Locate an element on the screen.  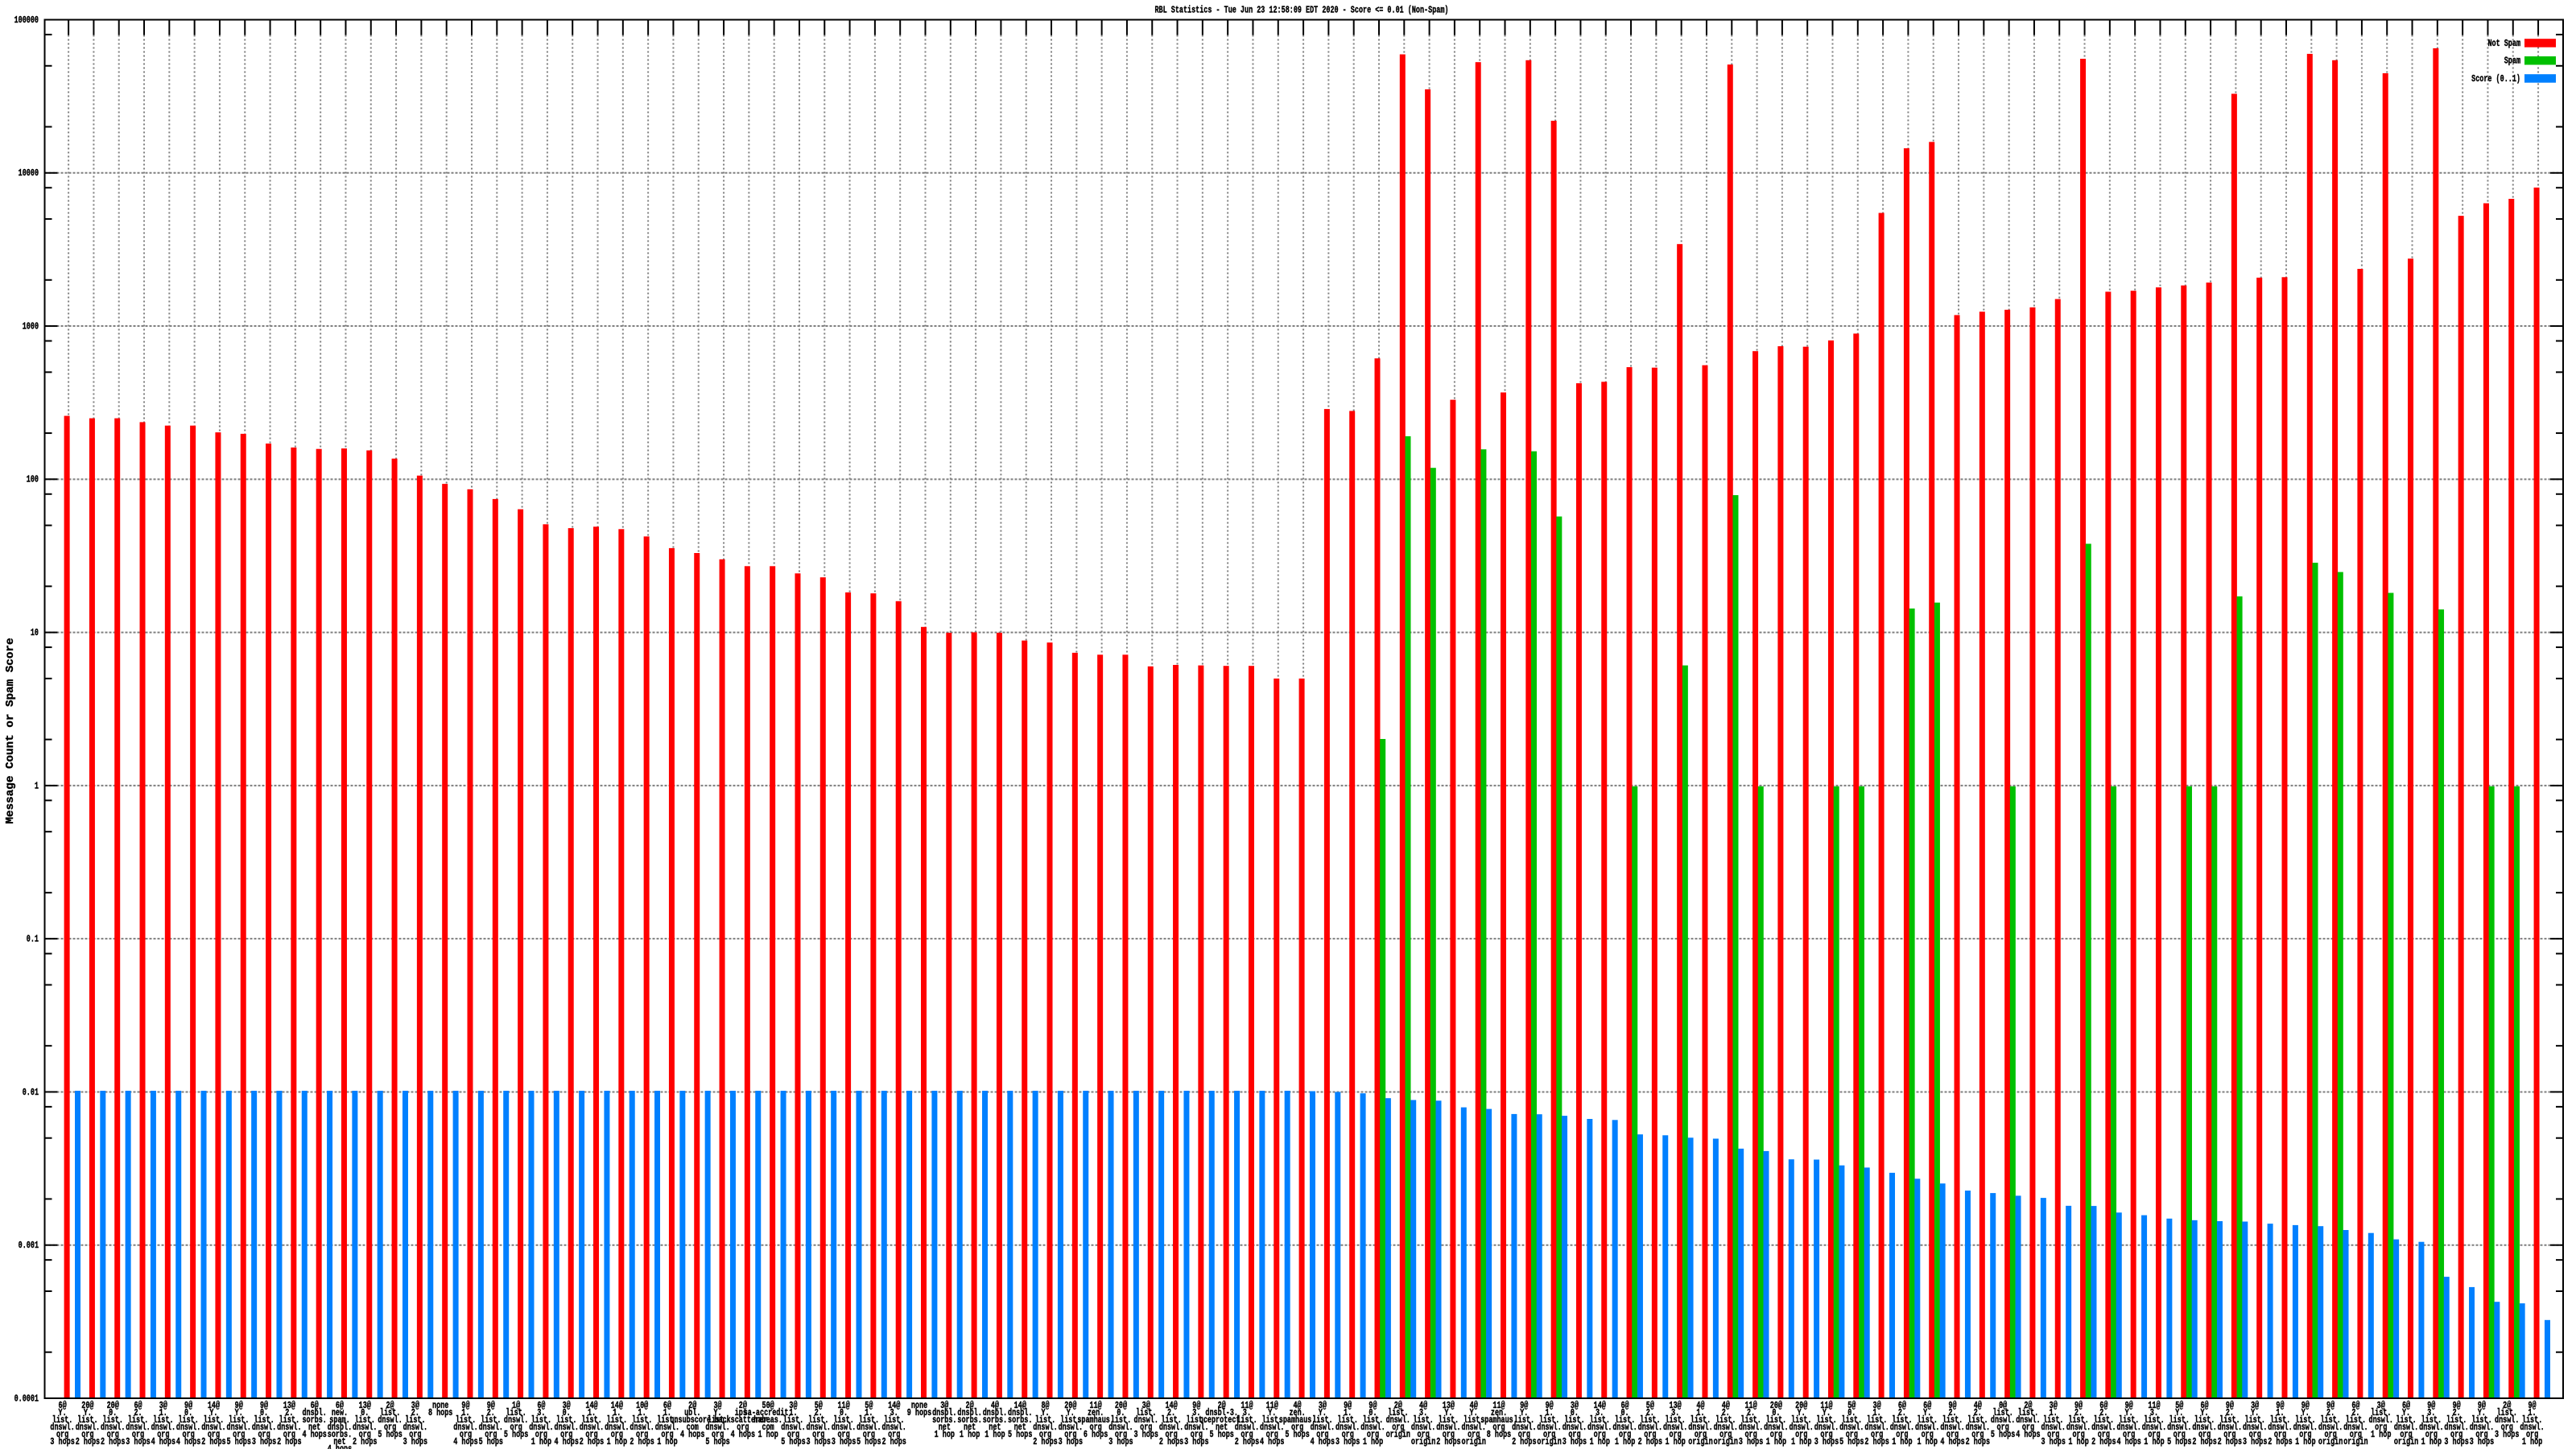
svg-text: 5@ is located at coordinates (819, 1405).